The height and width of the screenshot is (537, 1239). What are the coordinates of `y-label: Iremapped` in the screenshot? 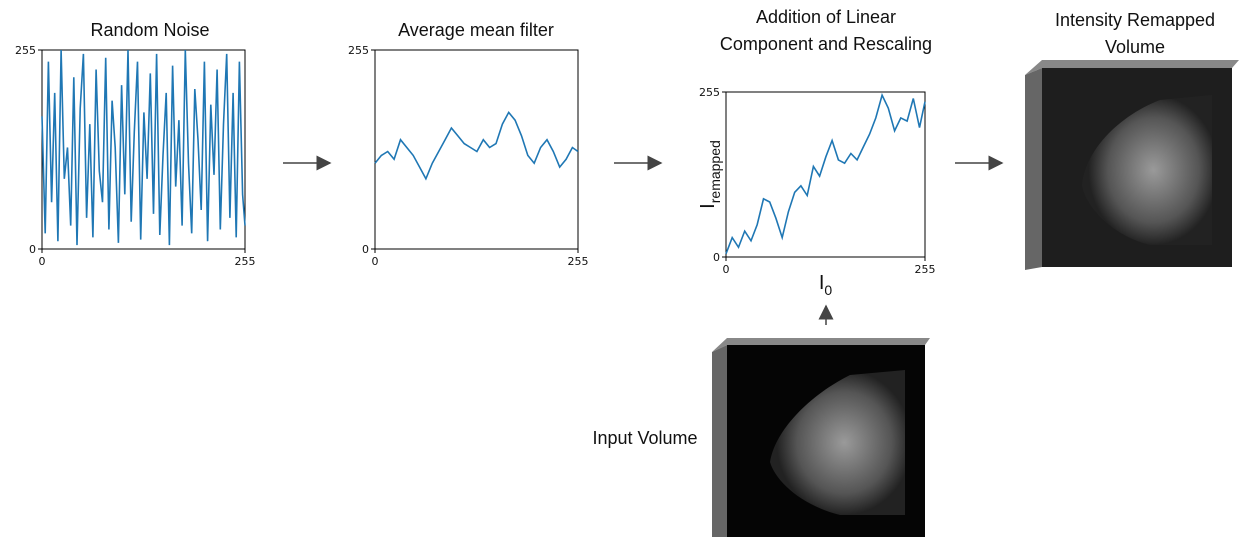 It's located at (710, 174).